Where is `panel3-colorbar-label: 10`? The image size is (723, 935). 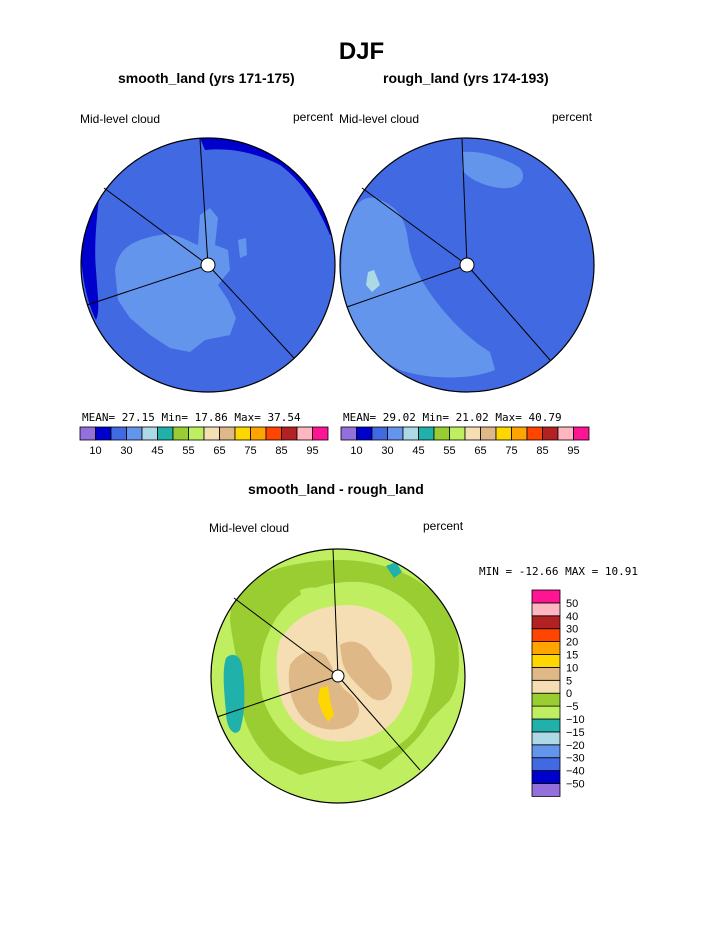
panel3-colorbar-label: 10 is located at coordinates (572, 668).